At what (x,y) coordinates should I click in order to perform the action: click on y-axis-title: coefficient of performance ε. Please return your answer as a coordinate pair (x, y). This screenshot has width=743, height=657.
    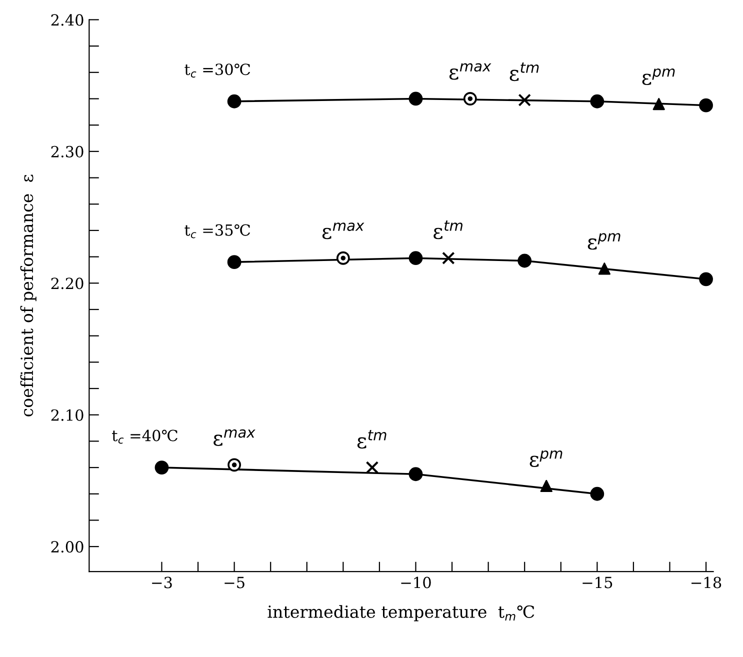
    Looking at the image, I should click on (28, 295).